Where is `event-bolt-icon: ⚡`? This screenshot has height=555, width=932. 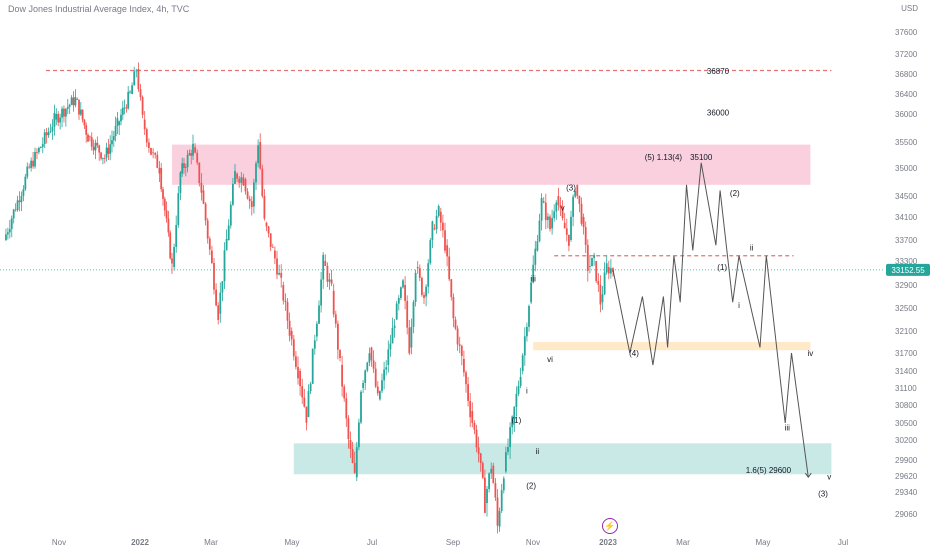 event-bolt-icon: ⚡ is located at coordinates (610, 526).